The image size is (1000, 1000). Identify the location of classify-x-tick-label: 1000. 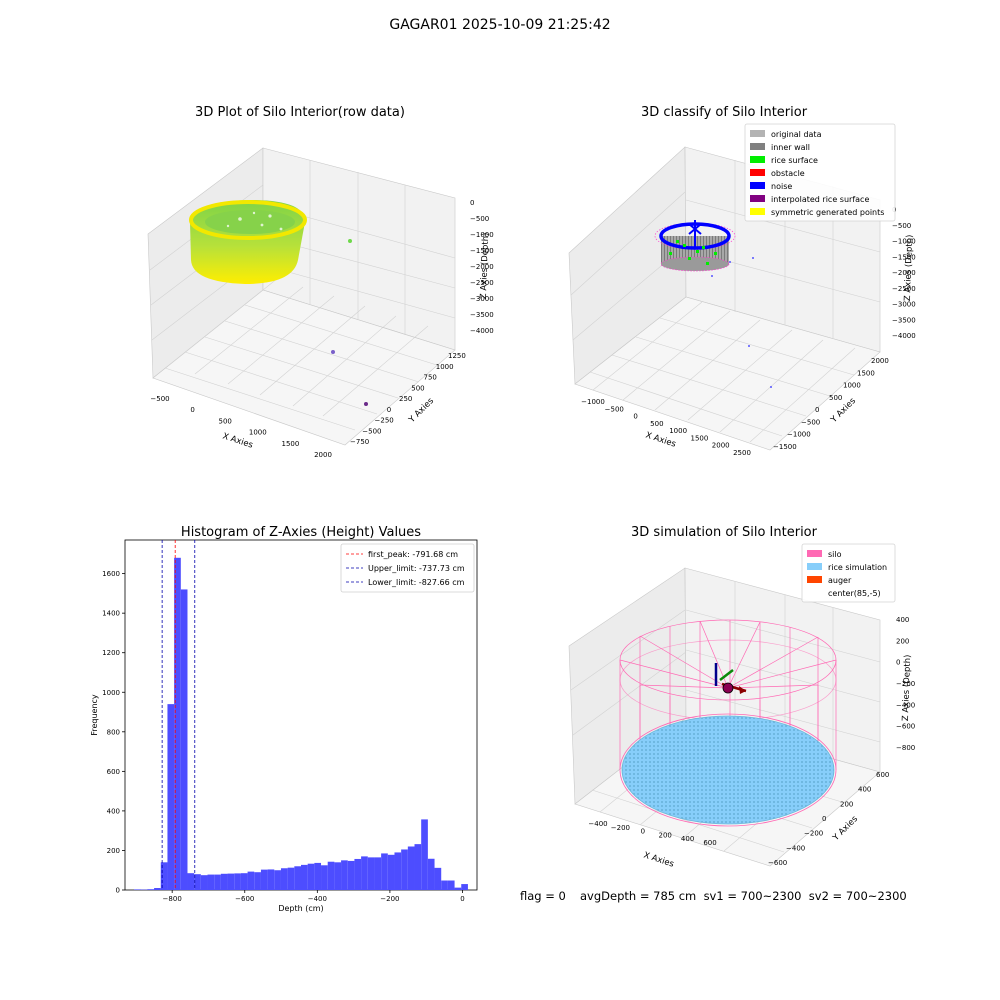
(678, 431).